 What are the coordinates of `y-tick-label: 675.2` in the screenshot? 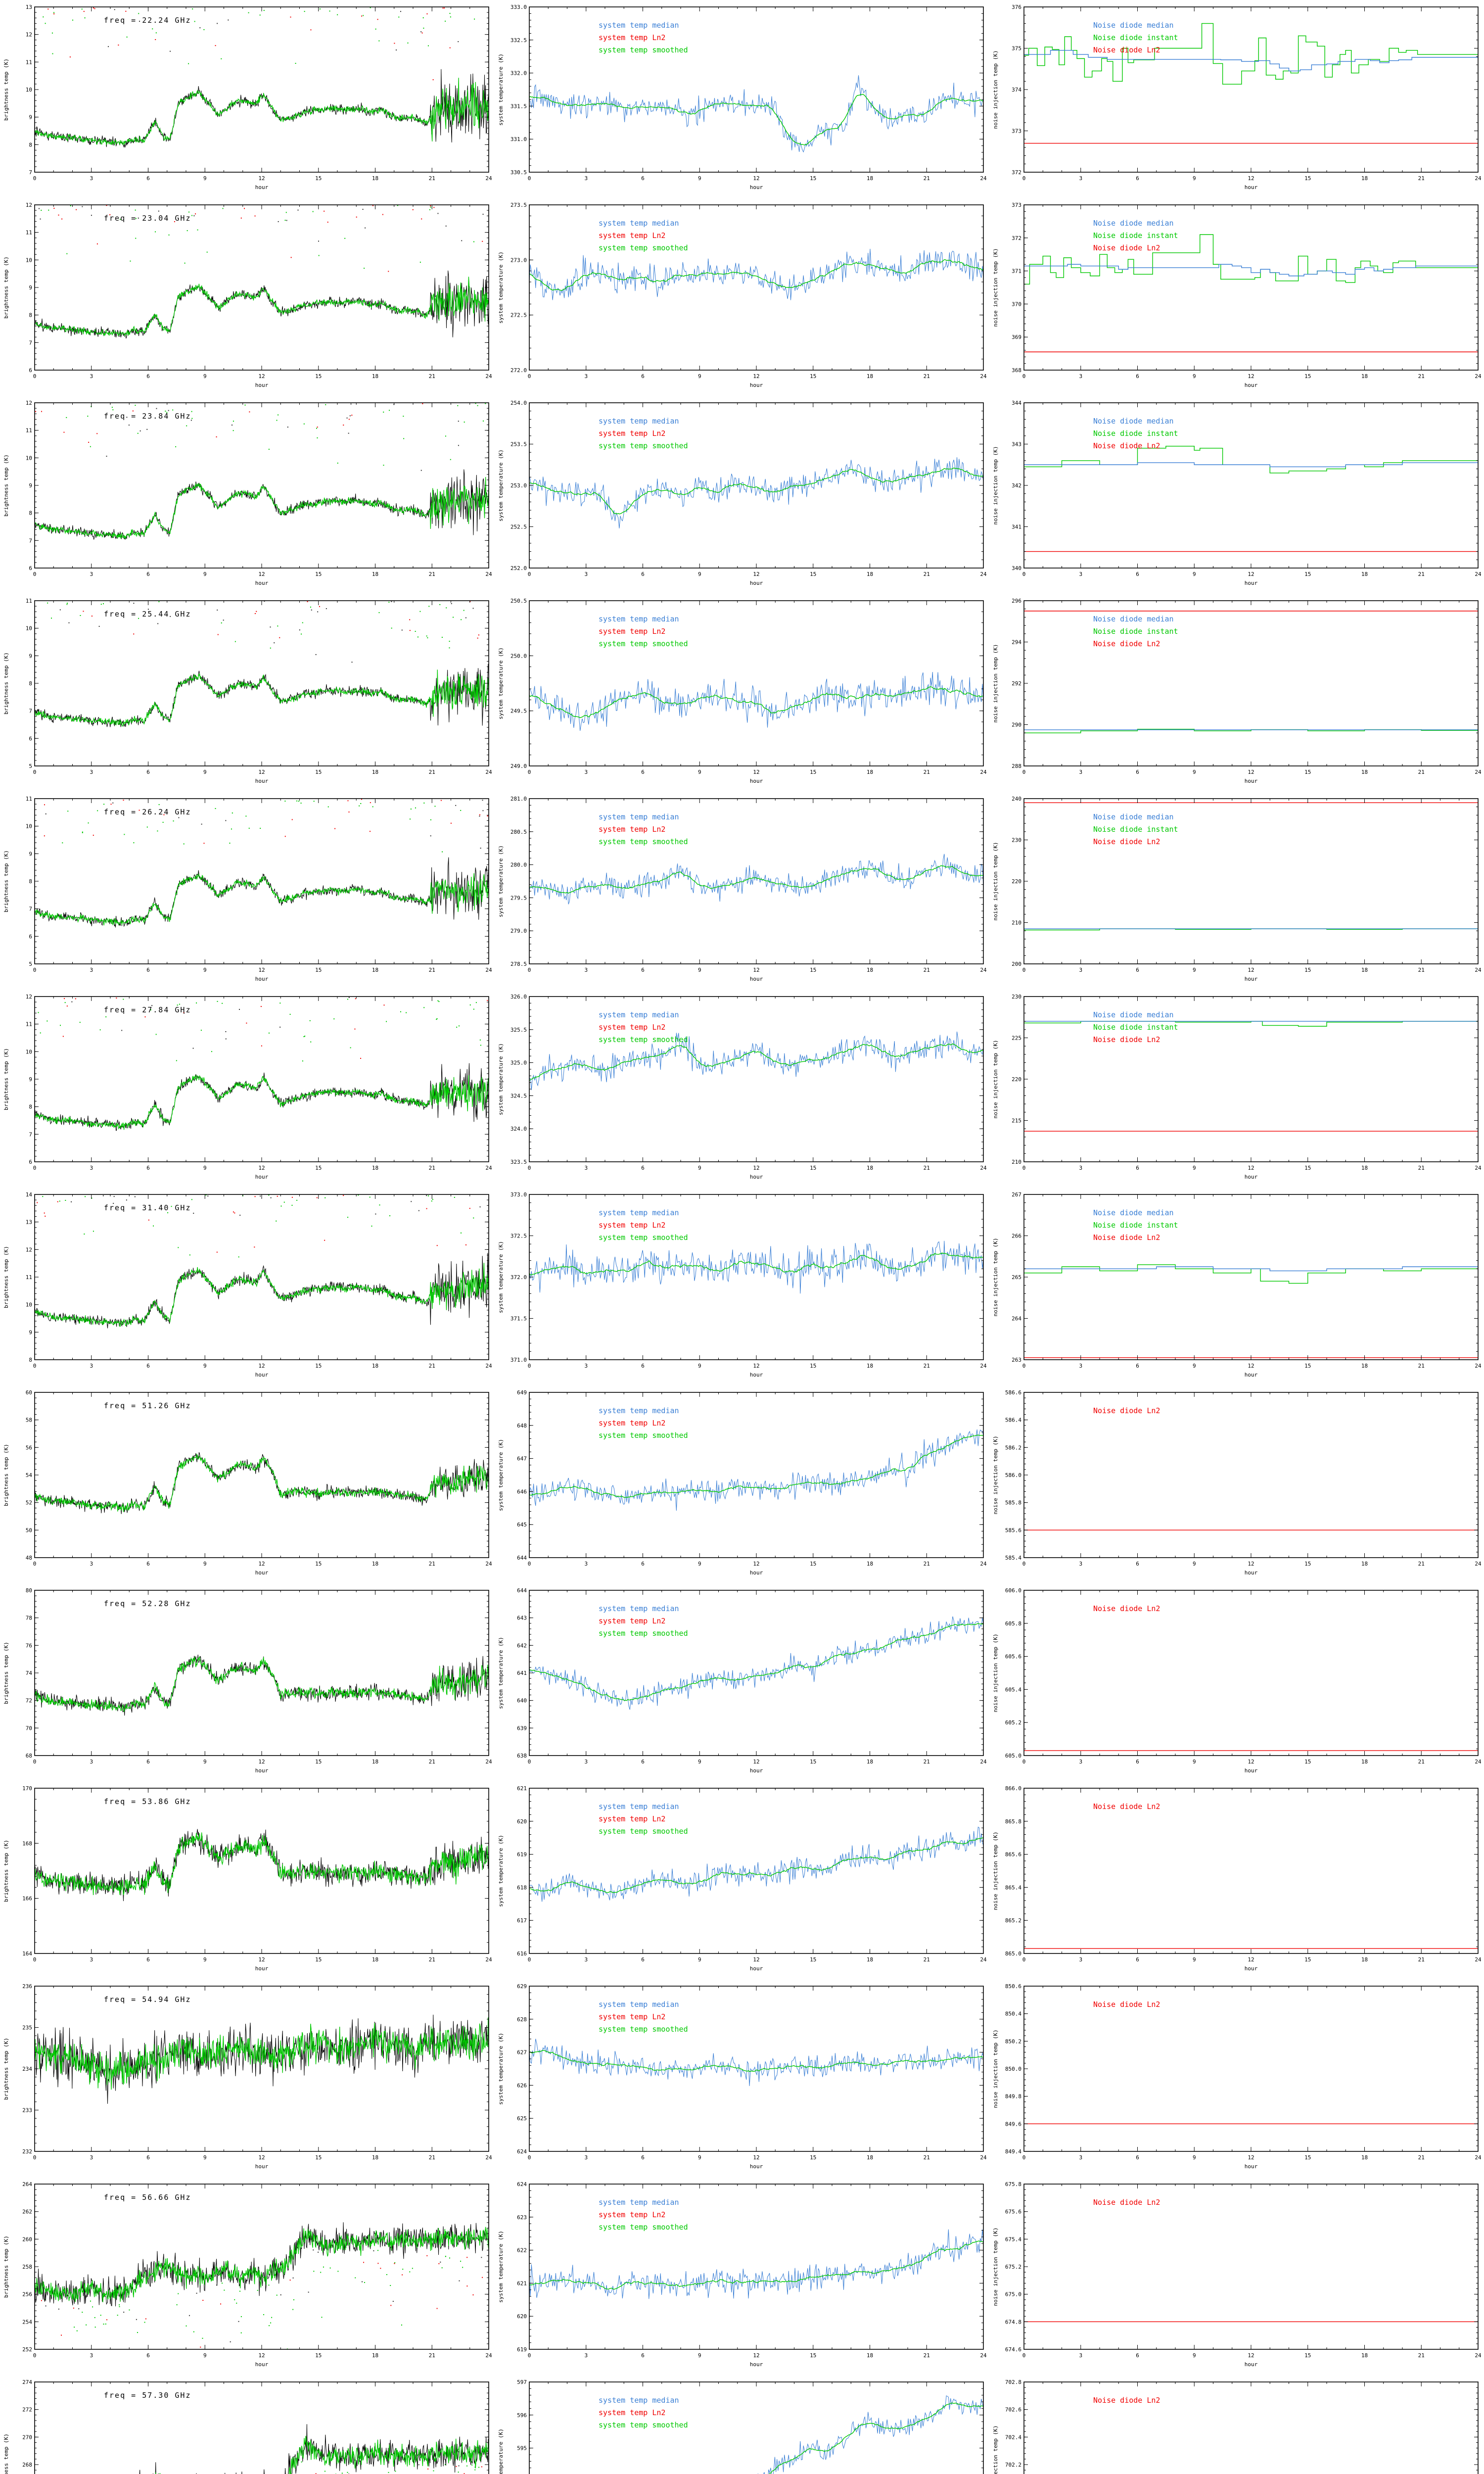 It's located at (1013, 2267).